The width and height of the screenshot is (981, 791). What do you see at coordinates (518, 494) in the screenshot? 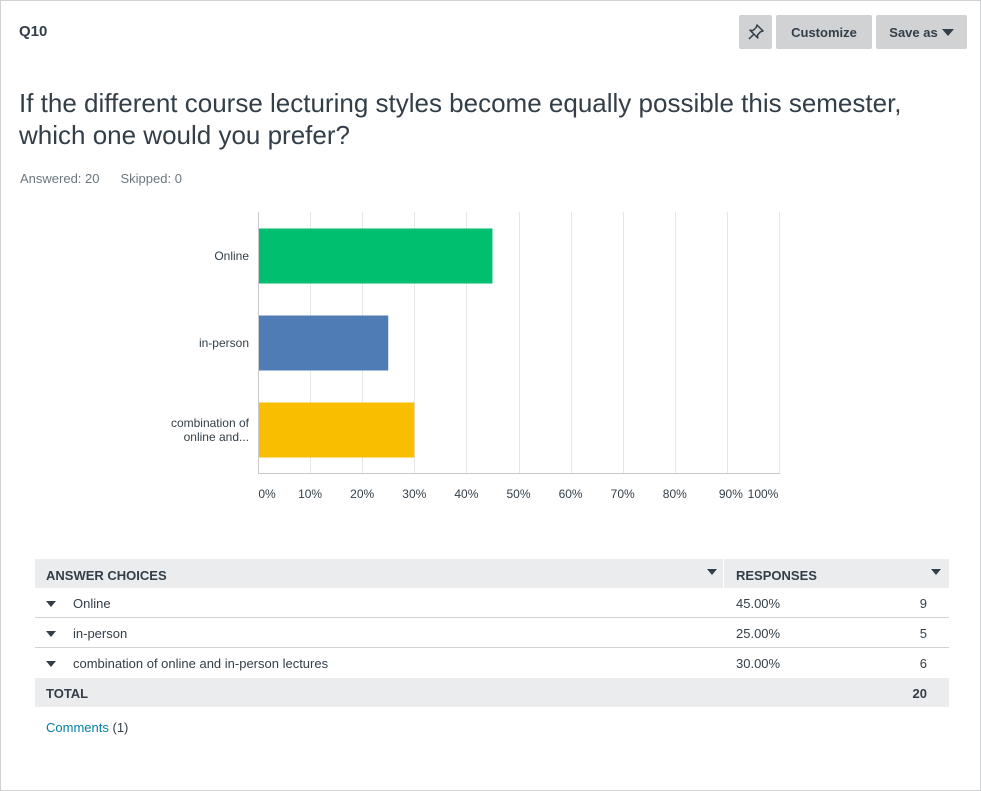
I see `x-tick-label: 50%` at bounding box center [518, 494].